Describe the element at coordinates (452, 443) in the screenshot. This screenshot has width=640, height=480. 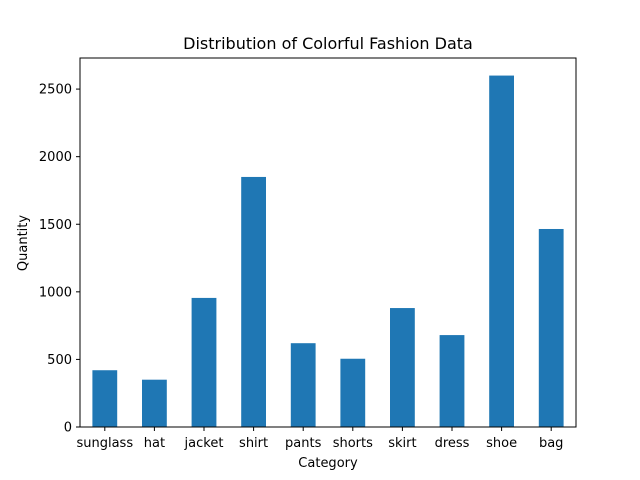
I see `x-tick-label: dress` at that location.